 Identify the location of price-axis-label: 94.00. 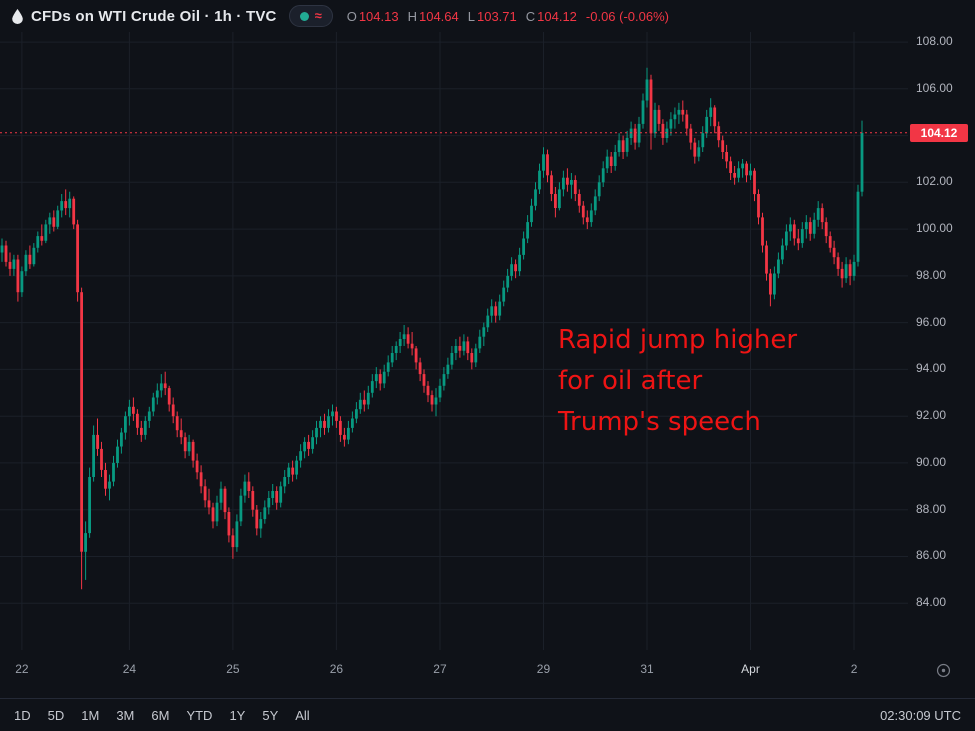
(931, 368).